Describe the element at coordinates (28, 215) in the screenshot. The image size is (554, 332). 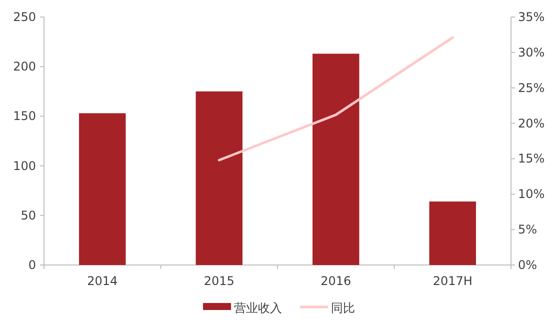
I see `y-tick-label: 50` at that location.